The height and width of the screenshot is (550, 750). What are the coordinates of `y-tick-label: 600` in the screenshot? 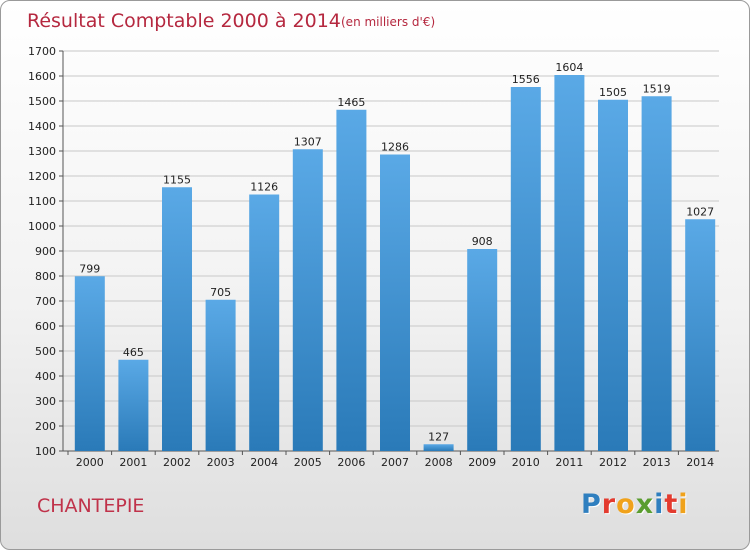 It's located at (45, 326).